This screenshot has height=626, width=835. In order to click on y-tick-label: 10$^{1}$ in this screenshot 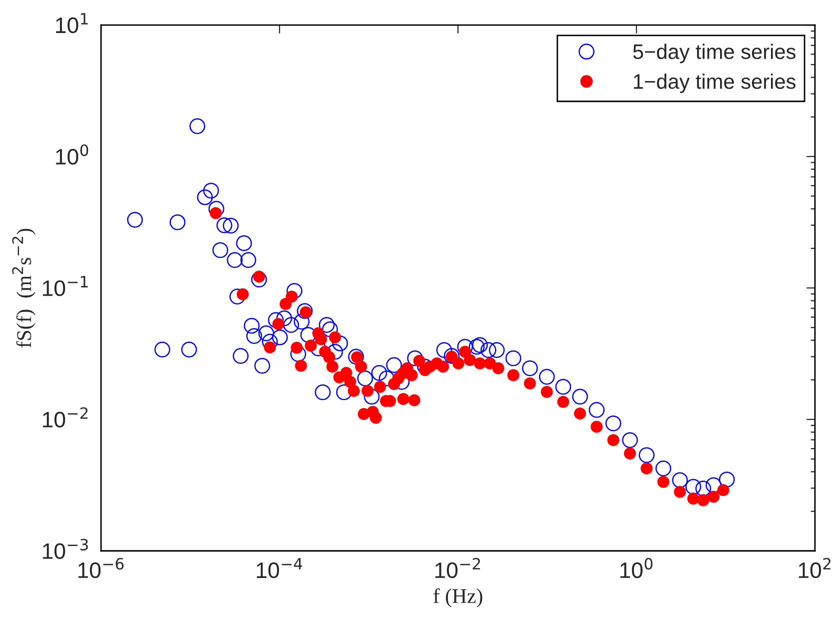, I will do `click(72, 23)`.